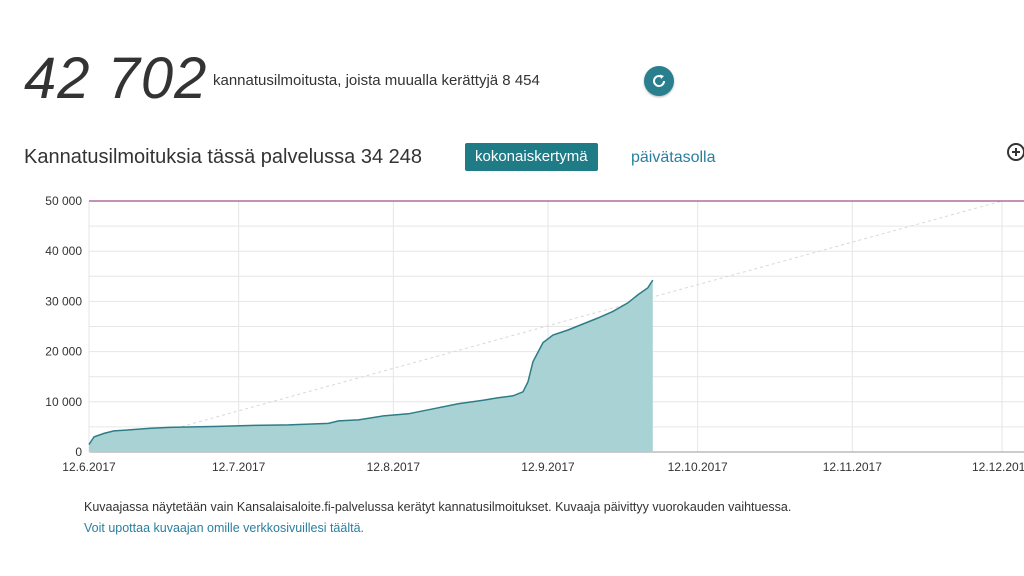  I want to click on refresh-icon, so click(659, 80).